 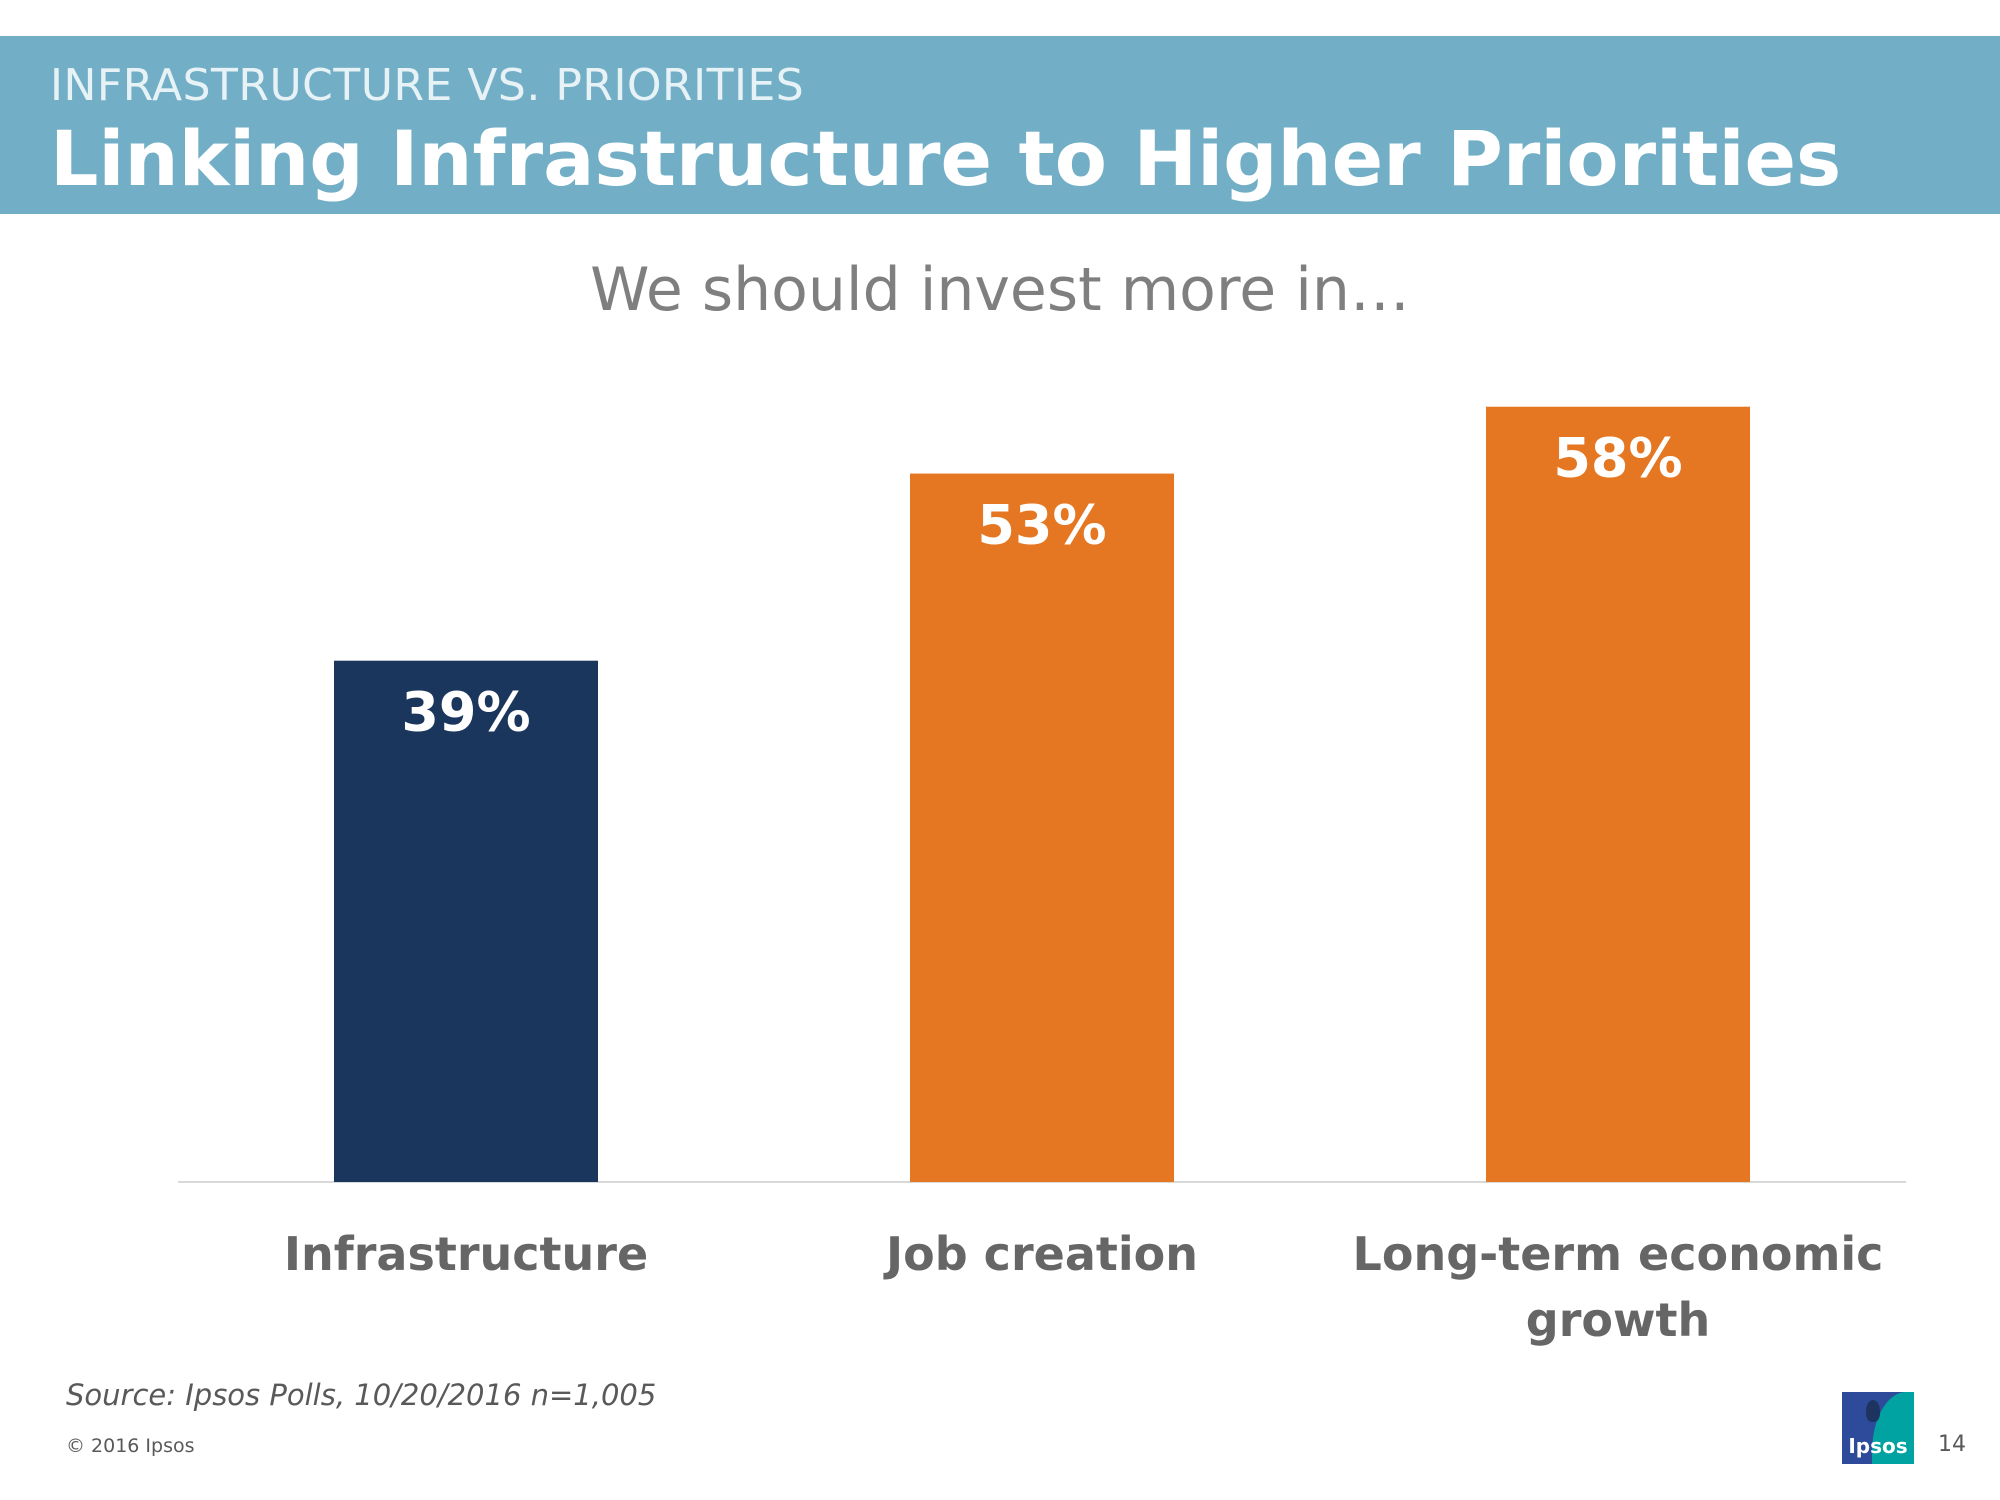 What do you see at coordinates (1618, 1320) in the screenshot?
I see `category-label-3-line-2: growth` at bounding box center [1618, 1320].